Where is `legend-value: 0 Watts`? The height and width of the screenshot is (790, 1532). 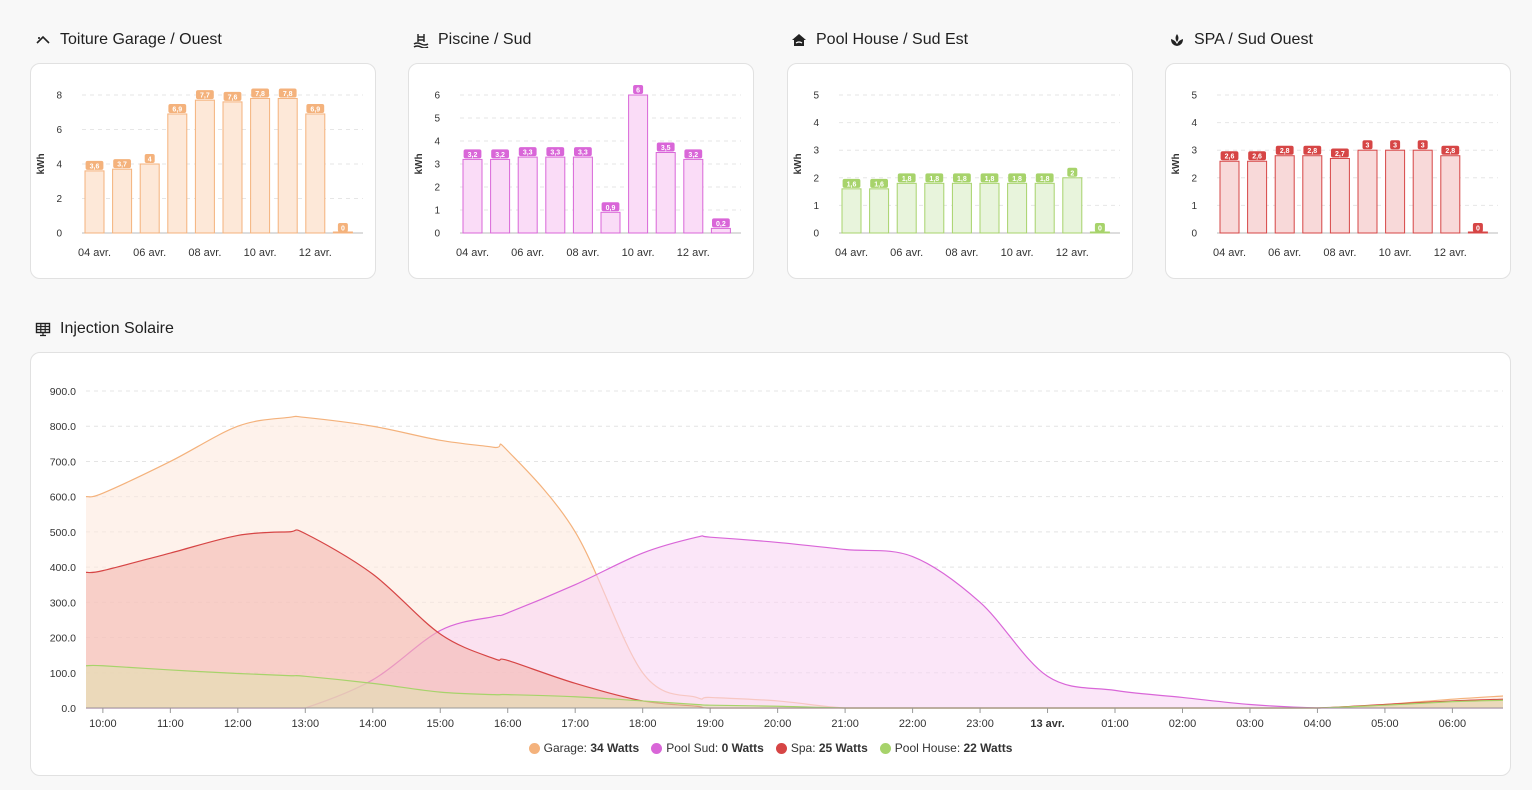
legend-value: 0 Watts is located at coordinates (742, 748).